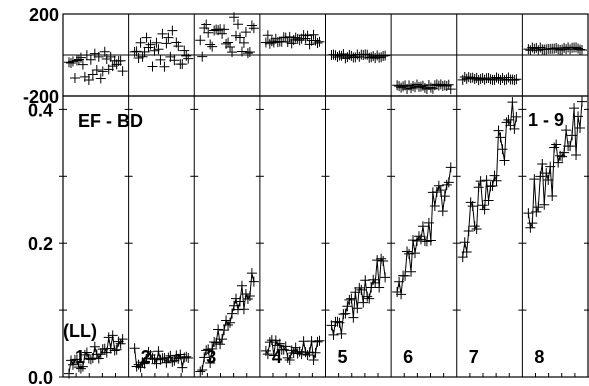  What do you see at coordinates (343, 357) in the screenshot?
I see `group-label: 5` at bounding box center [343, 357].